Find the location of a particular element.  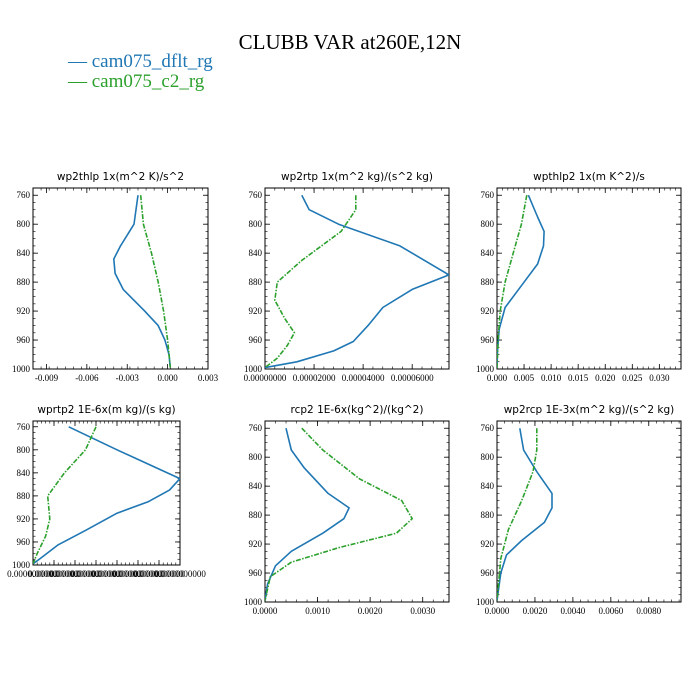

legend: — cam075_dflt_rg — cam075_c2_rg is located at coordinates (140, 72).